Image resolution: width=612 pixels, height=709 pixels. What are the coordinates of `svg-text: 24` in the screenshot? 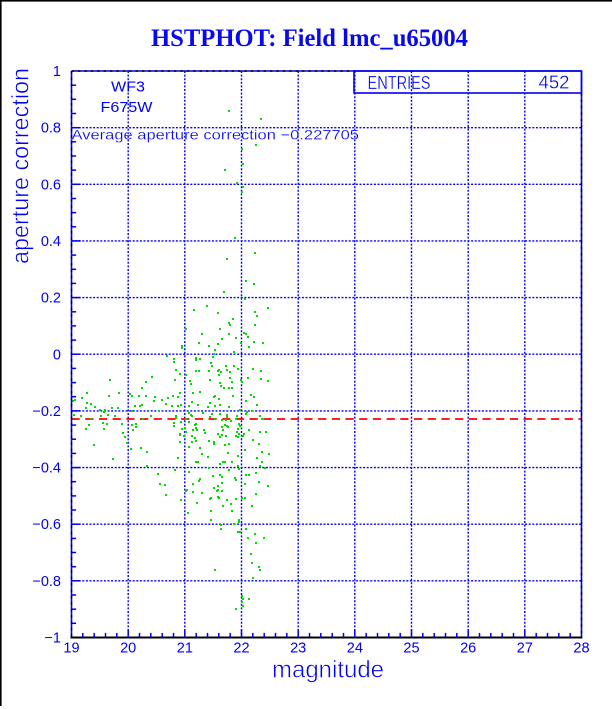 It's located at (355, 649).